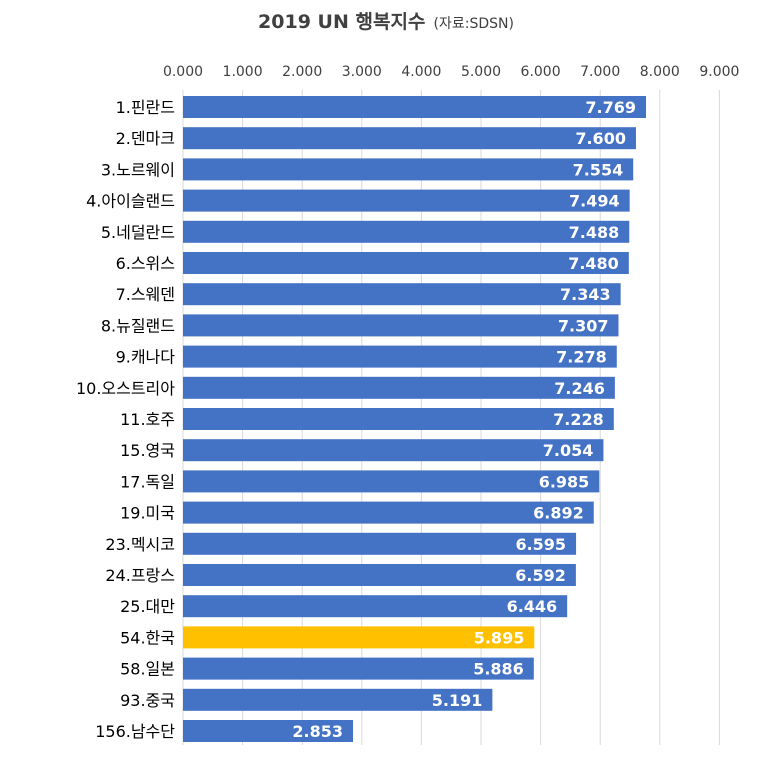 The width and height of the screenshot is (773, 782). I want to click on x-tick-label: 0.000, so click(183, 72).